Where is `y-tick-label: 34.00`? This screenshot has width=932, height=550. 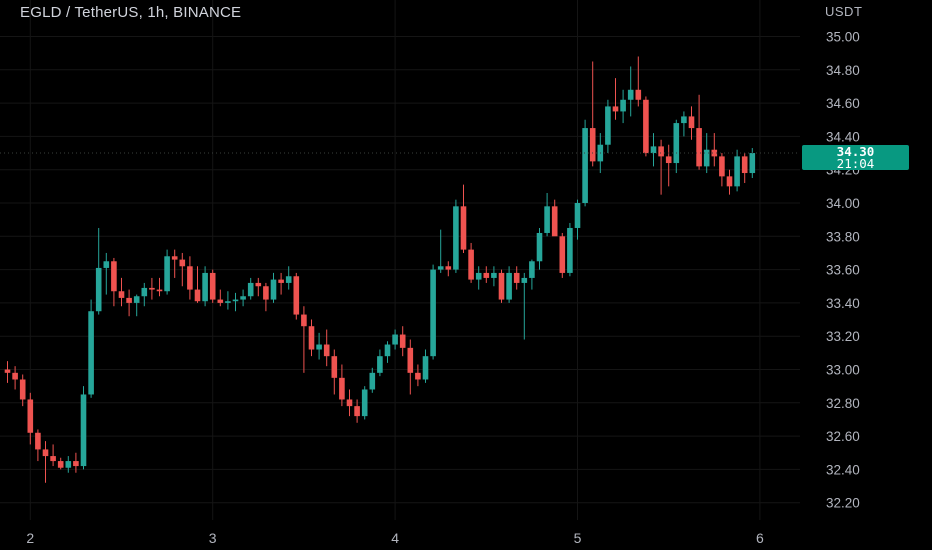 y-tick-label: 34.00 is located at coordinates (843, 203).